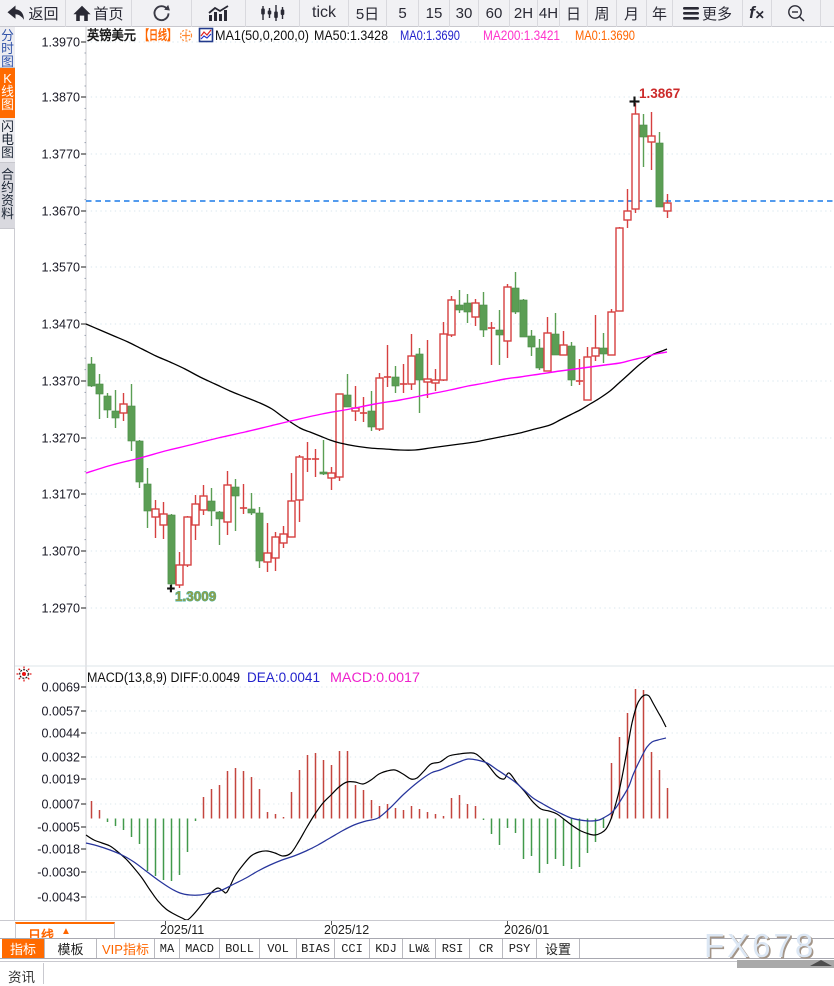 This screenshot has height=986, width=834. I want to click on svg-text: 【日线】, so click(158, 35).